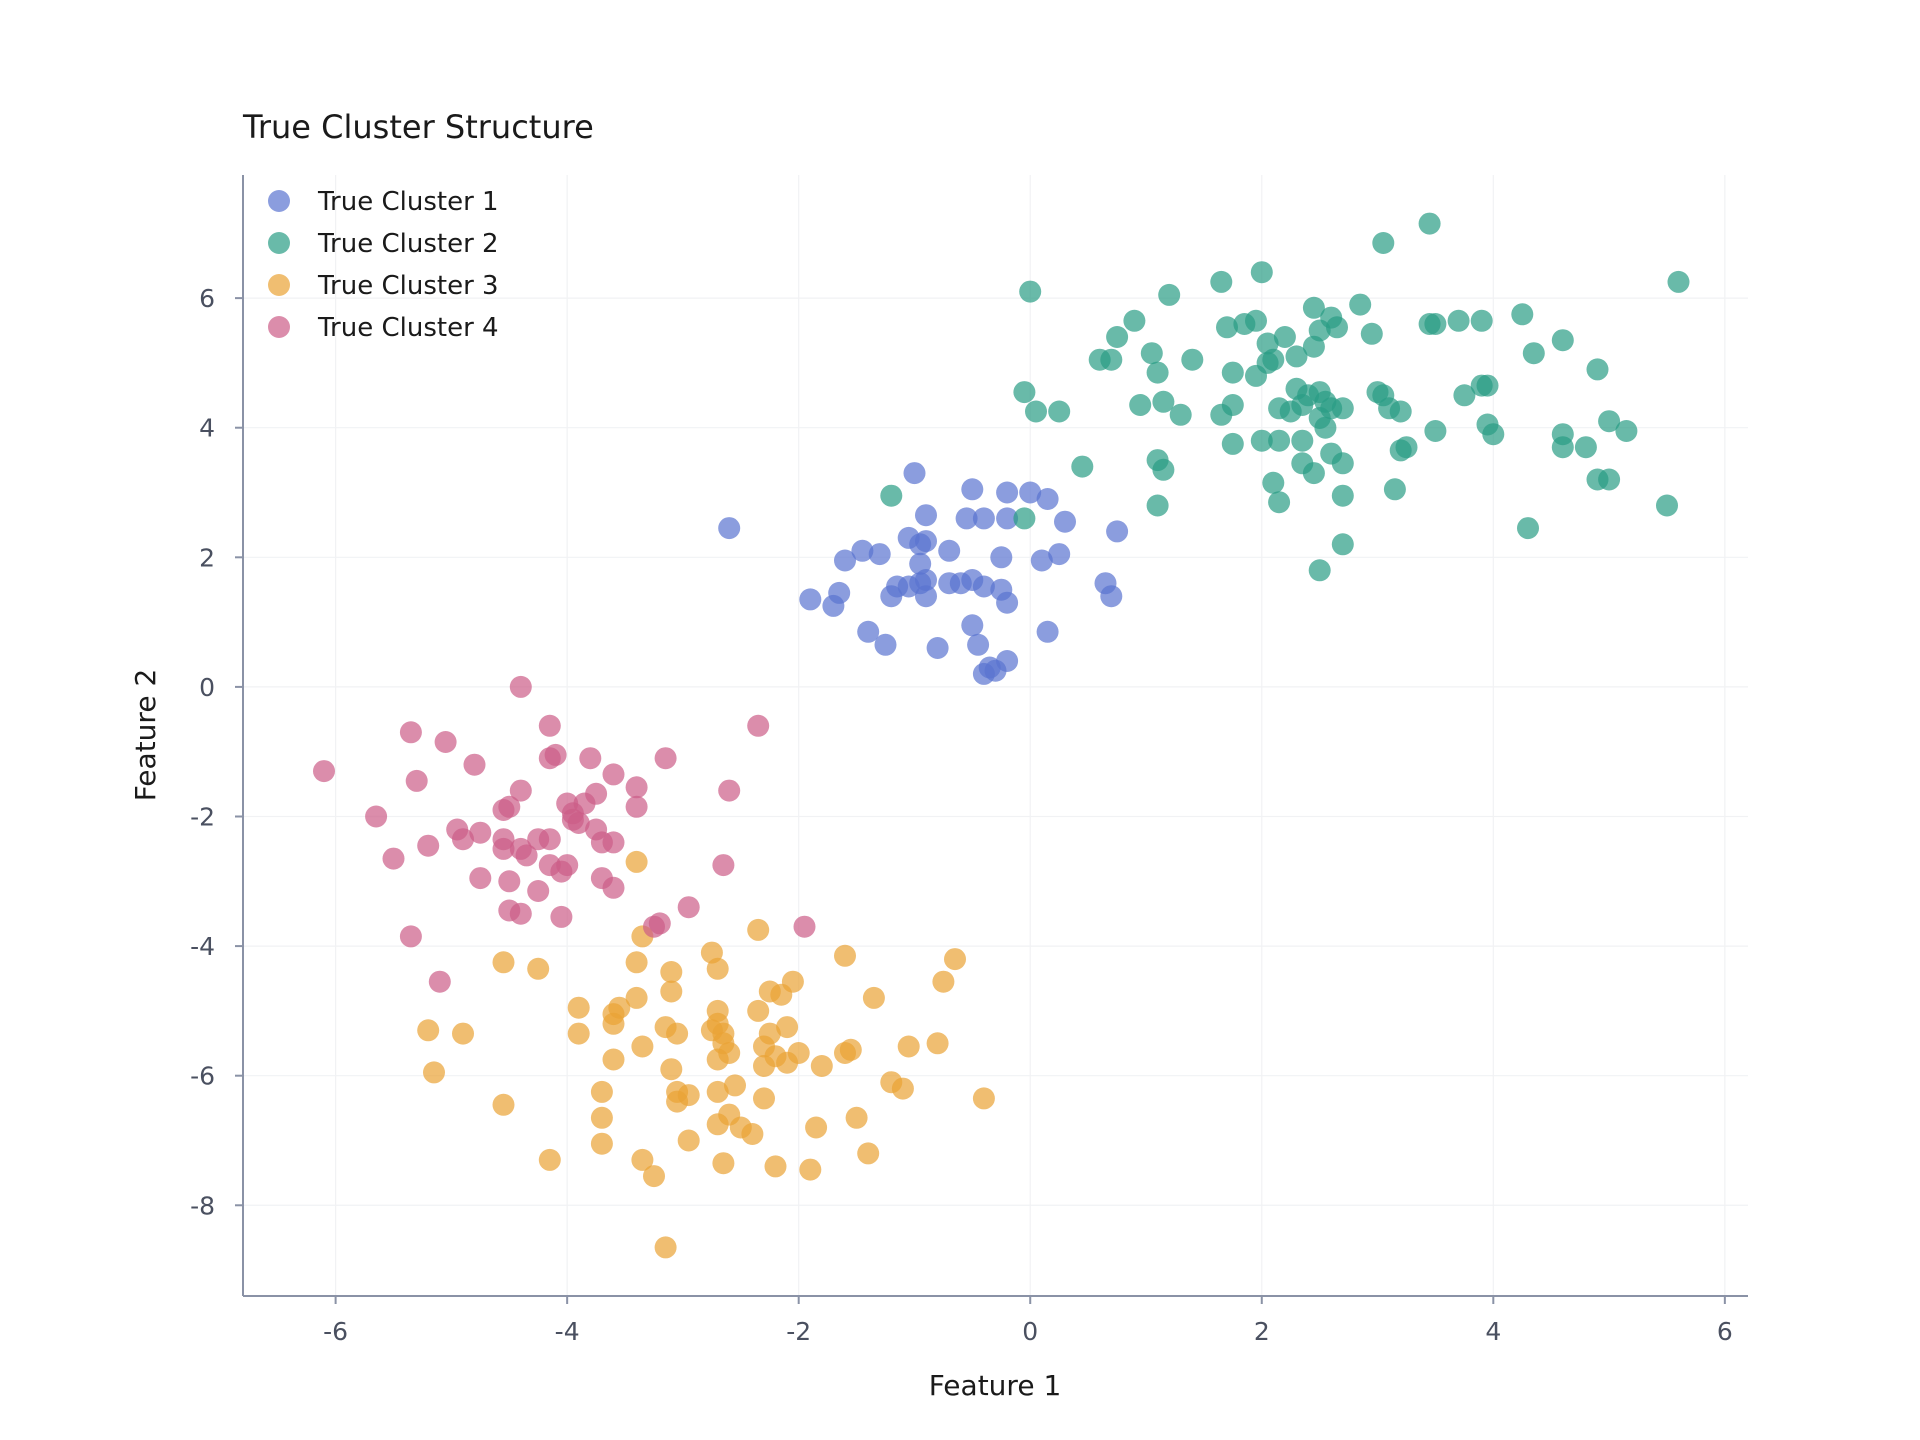 The width and height of the screenshot is (1920, 1440). Describe the element at coordinates (202, 816) in the screenshot. I see `y-tick-label: -2` at that location.